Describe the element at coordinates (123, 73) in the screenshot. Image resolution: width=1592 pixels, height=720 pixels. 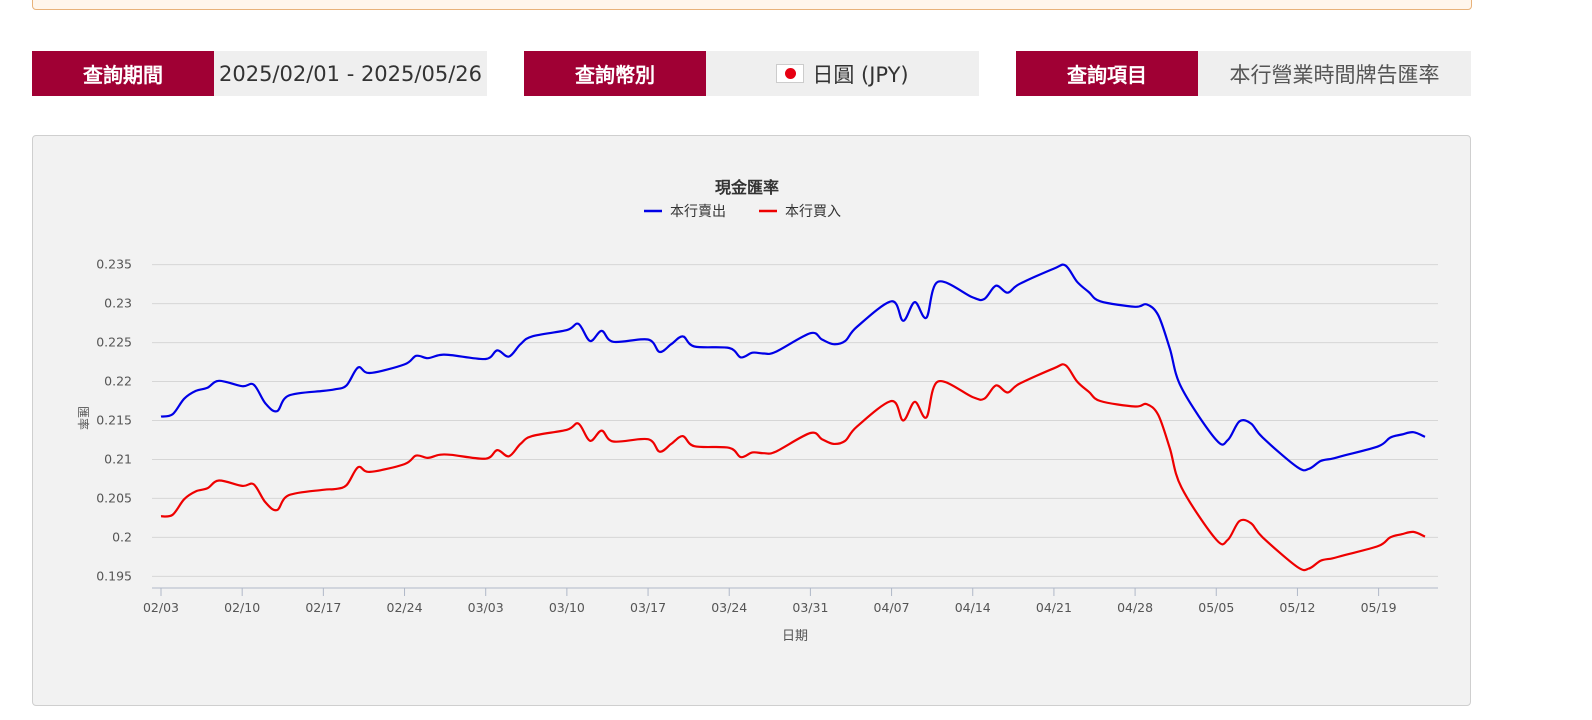
I see `period-label: 查詢期間` at that location.